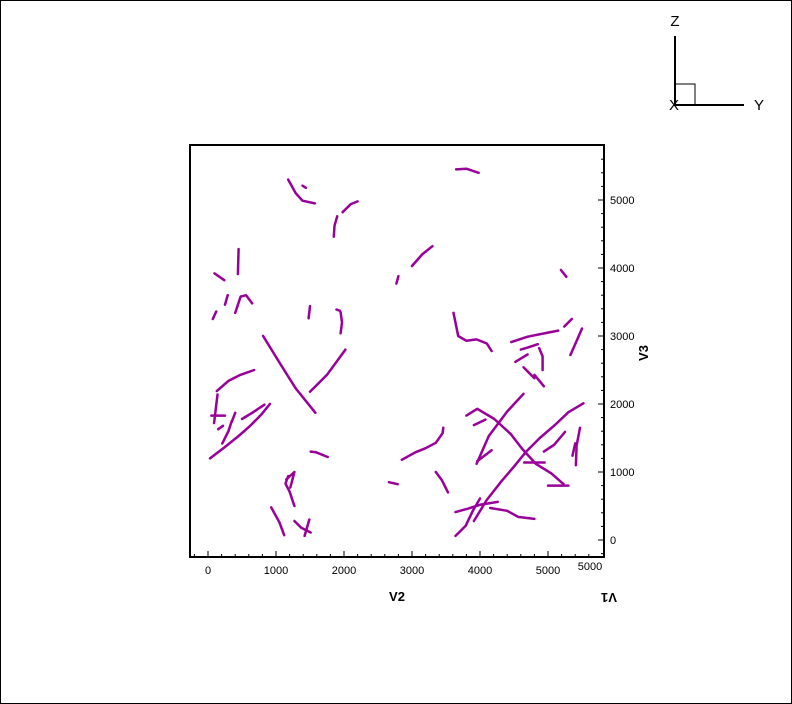 The height and width of the screenshot is (704, 792). What do you see at coordinates (674, 105) in the screenshot?
I see `triad-x-label: X` at bounding box center [674, 105].